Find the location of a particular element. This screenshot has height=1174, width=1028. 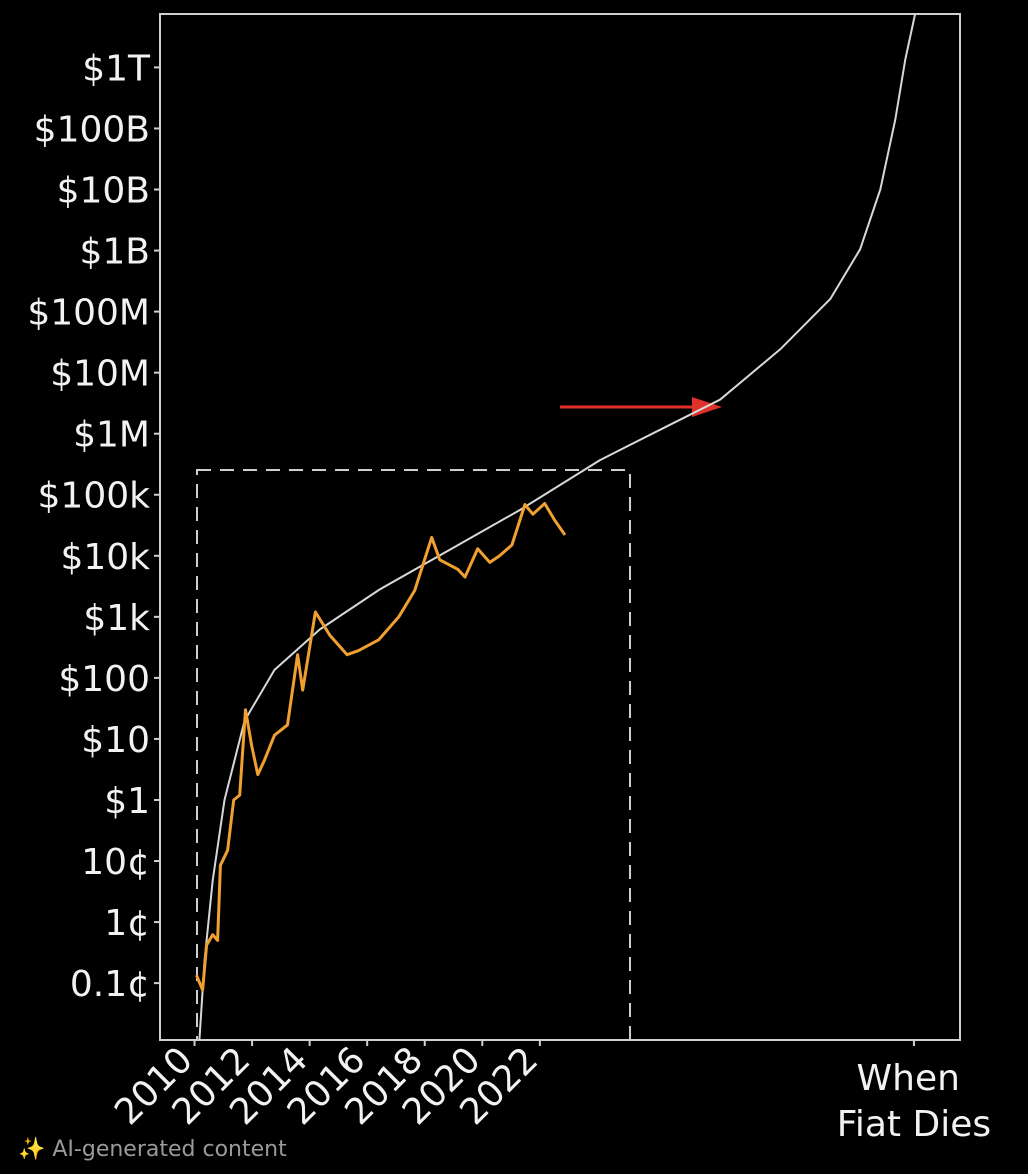

y-tick-label: $1M is located at coordinates (111, 435).